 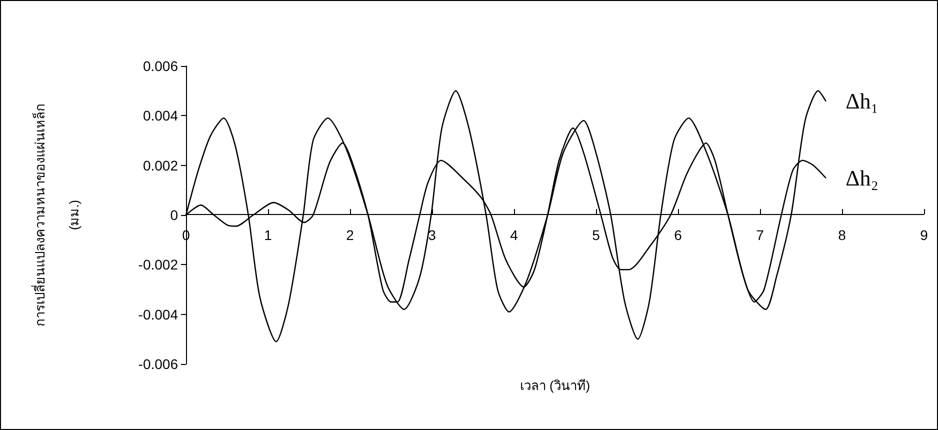 I want to click on x-tick-label: 9, so click(x=924, y=235).